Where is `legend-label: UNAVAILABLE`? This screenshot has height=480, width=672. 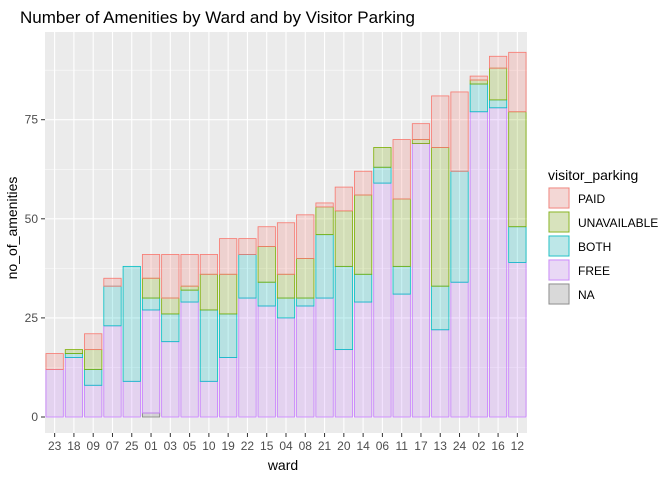
legend-label: UNAVAILABLE is located at coordinates (618, 223).